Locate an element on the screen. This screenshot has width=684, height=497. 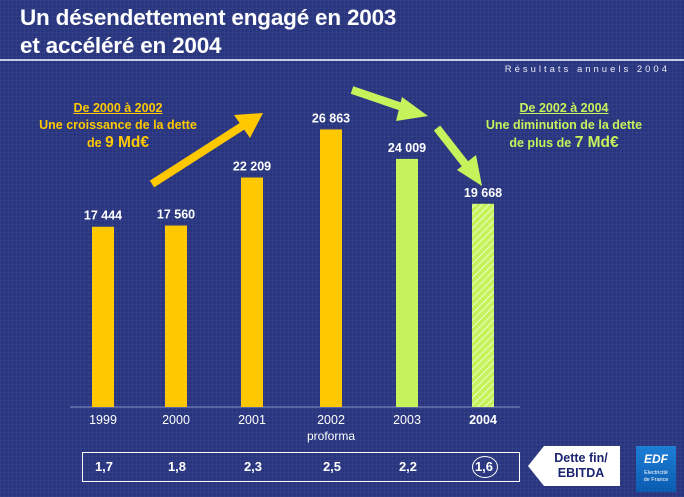
bar-2000 is located at coordinates (176, 316).